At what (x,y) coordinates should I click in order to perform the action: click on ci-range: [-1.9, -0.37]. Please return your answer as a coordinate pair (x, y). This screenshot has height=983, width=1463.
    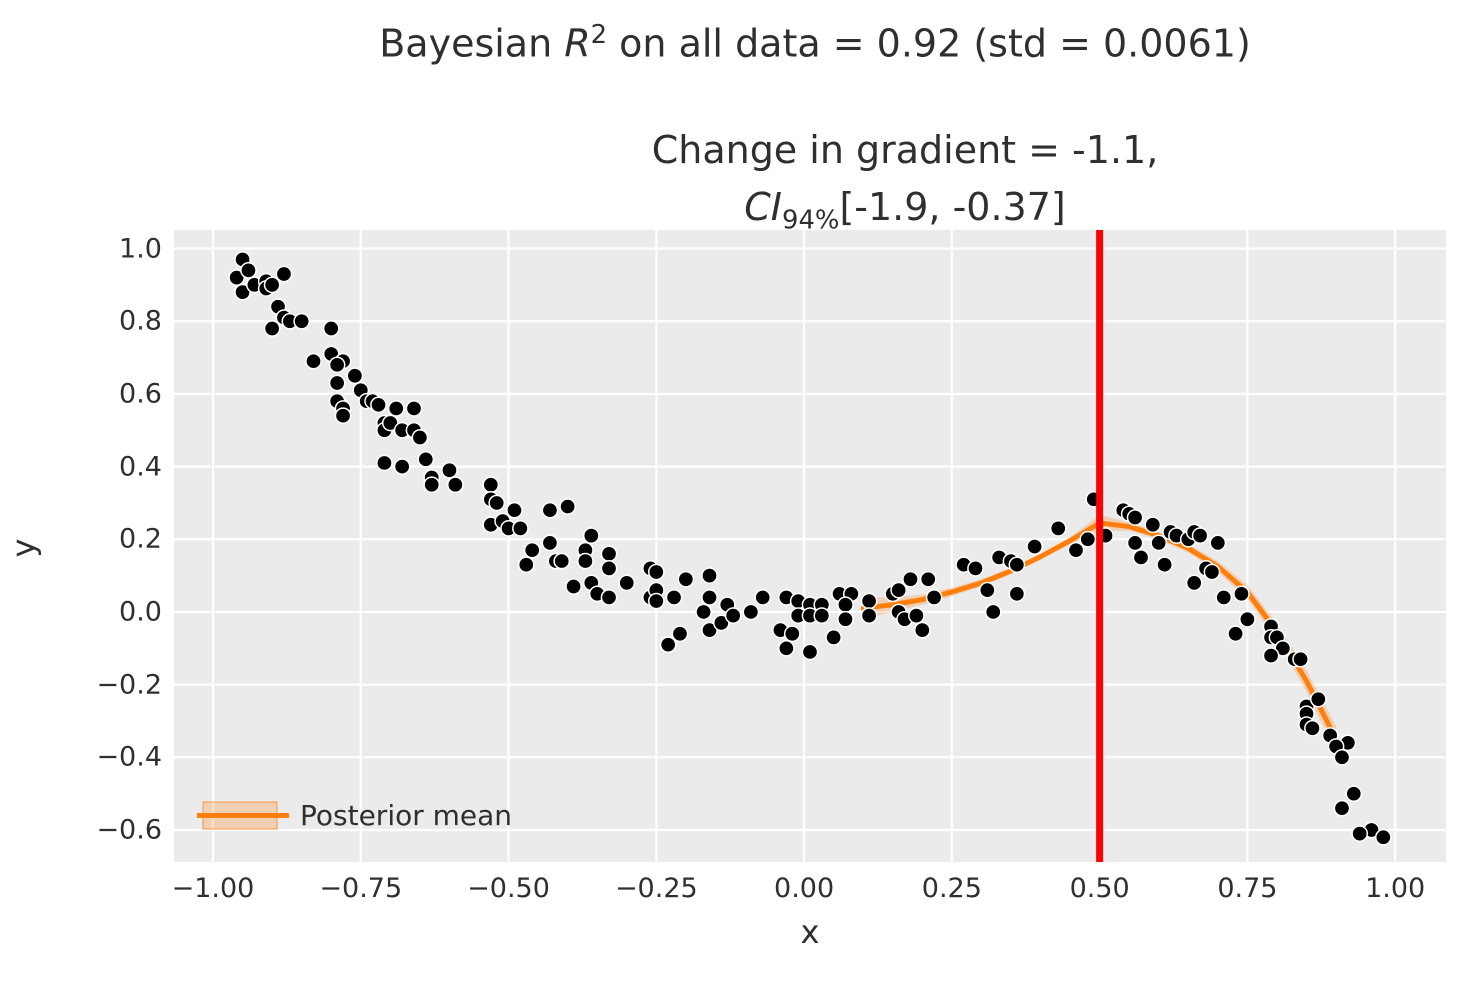
    Looking at the image, I should click on (952, 207).